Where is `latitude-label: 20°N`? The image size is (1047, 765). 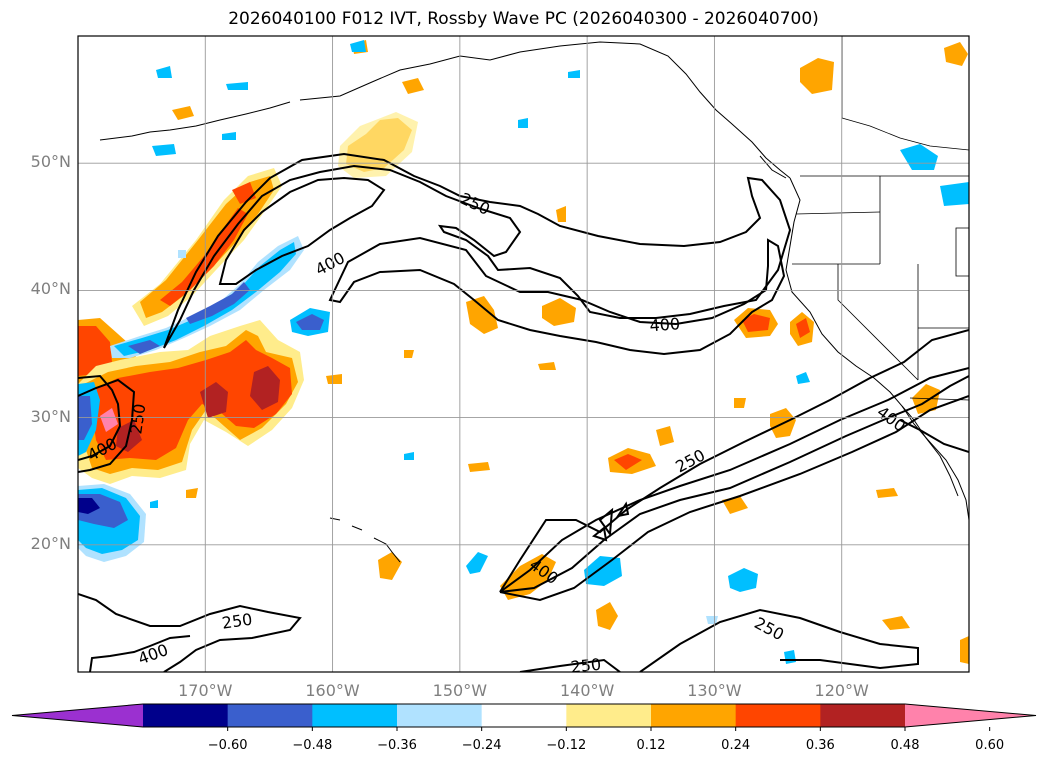
latitude-label: 20°N is located at coordinates (50, 543).